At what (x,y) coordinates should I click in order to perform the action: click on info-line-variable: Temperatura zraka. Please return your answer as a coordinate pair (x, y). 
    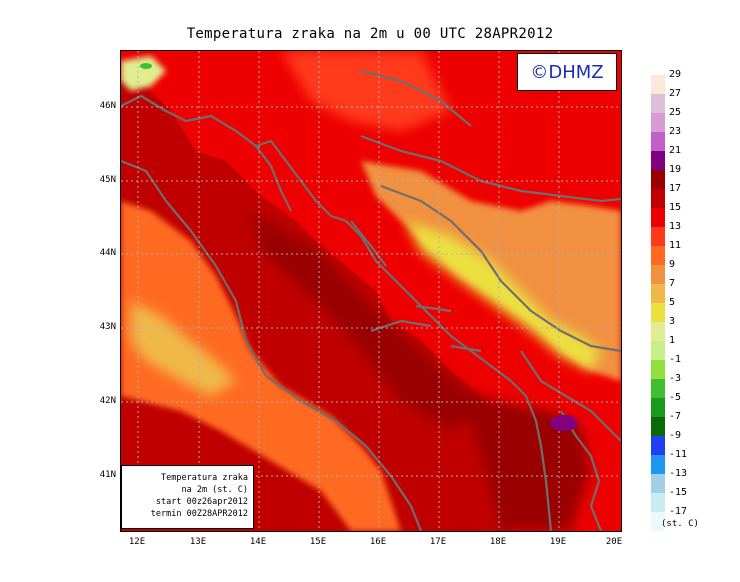
    Looking at the image, I should click on (204, 478).